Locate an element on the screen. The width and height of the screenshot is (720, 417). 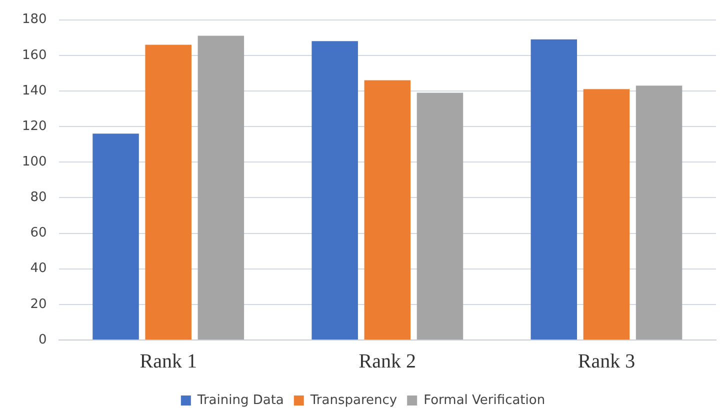
y-tick-label: 100 is located at coordinates (34, 162).